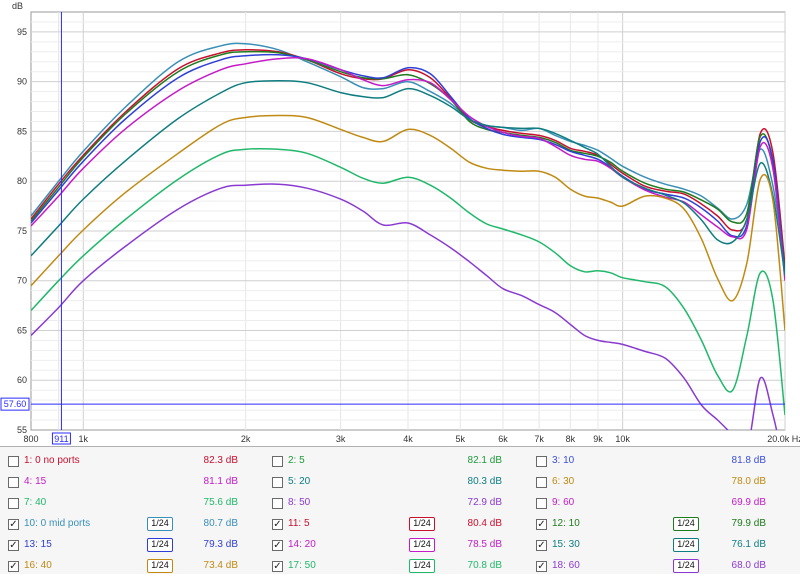 This screenshot has width=800, height=579. What do you see at coordinates (30, 439) in the screenshot?
I see `x-tick-label: 800` at bounding box center [30, 439].